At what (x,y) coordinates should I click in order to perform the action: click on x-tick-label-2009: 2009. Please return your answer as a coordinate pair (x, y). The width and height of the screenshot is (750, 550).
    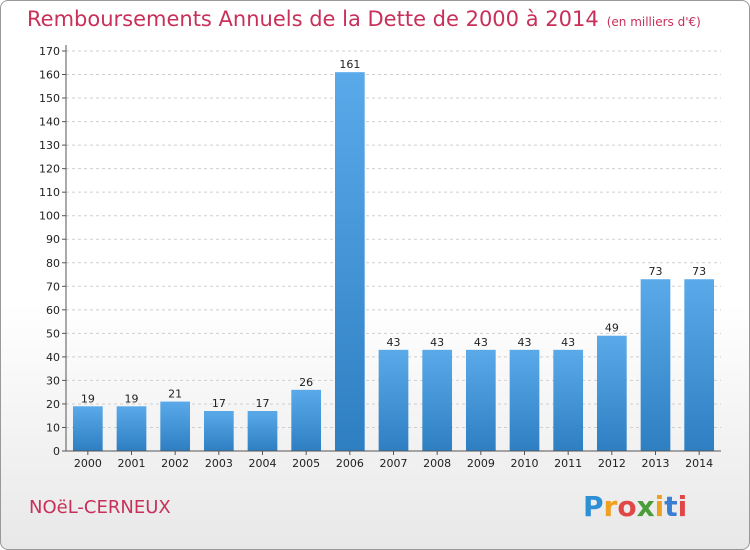
    Looking at the image, I should click on (481, 463).